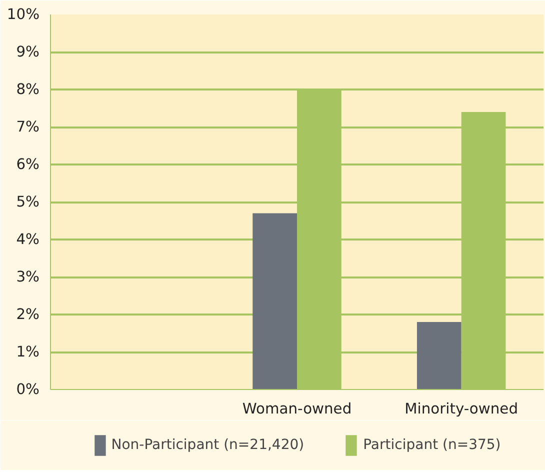 Image resolution: width=545 pixels, height=476 pixels. Describe the element at coordinates (28, 52) in the screenshot. I see `y-tick-label: 9%` at that location.